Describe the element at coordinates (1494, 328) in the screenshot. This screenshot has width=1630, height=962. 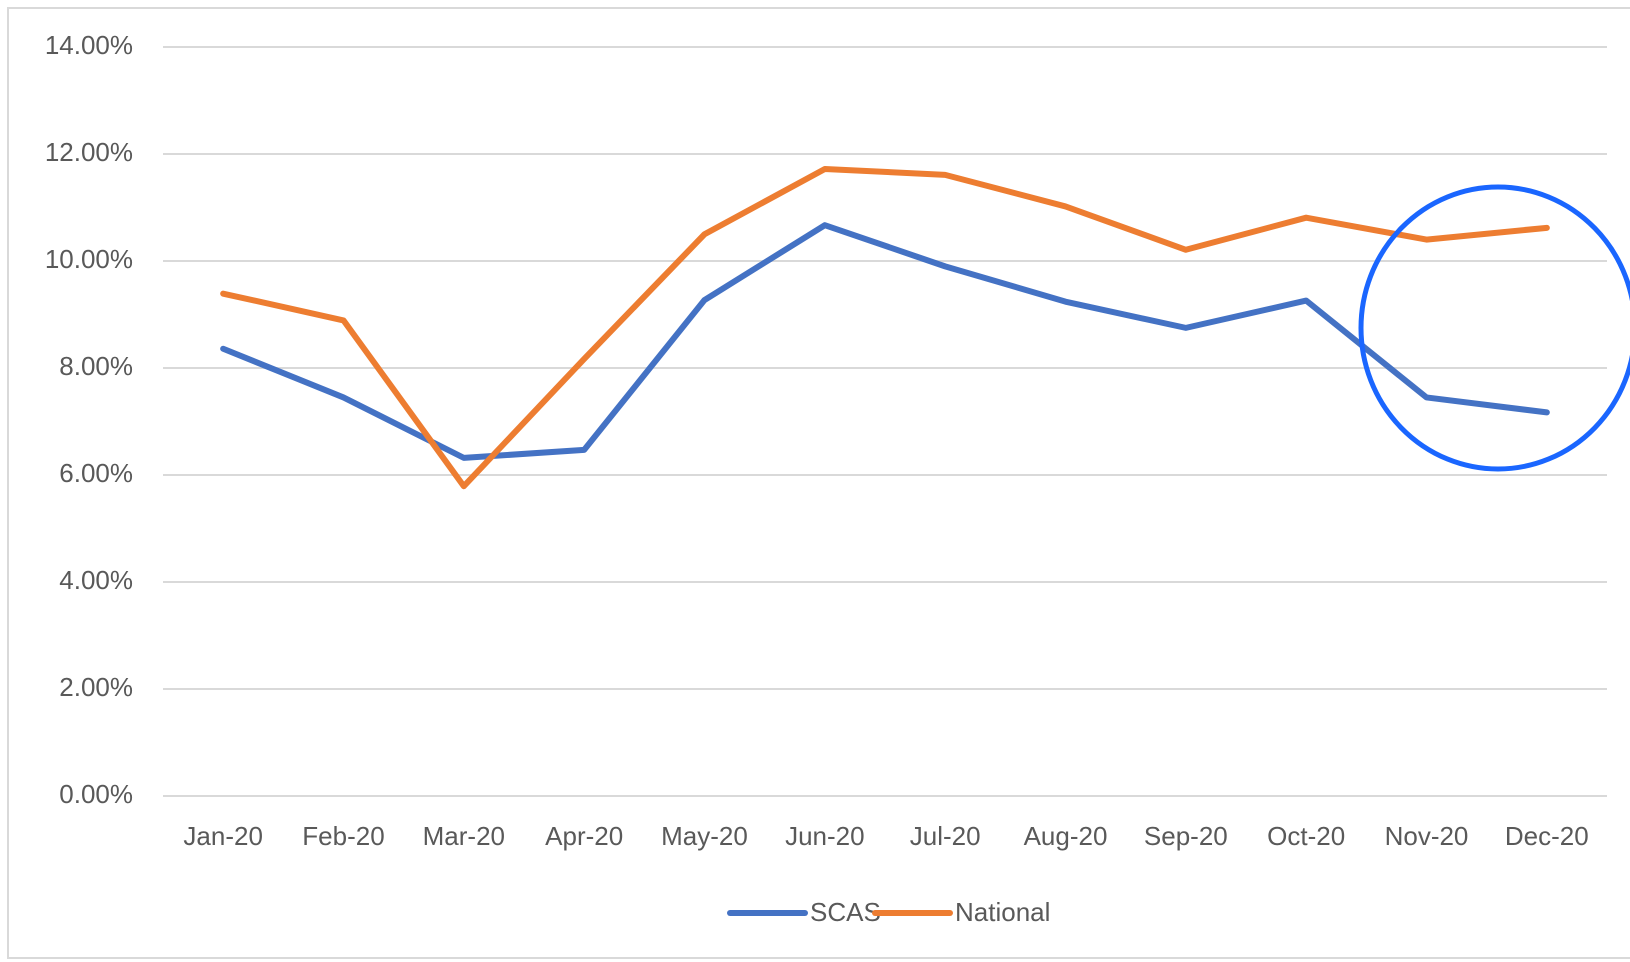
I see `highlight-circle` at that location.